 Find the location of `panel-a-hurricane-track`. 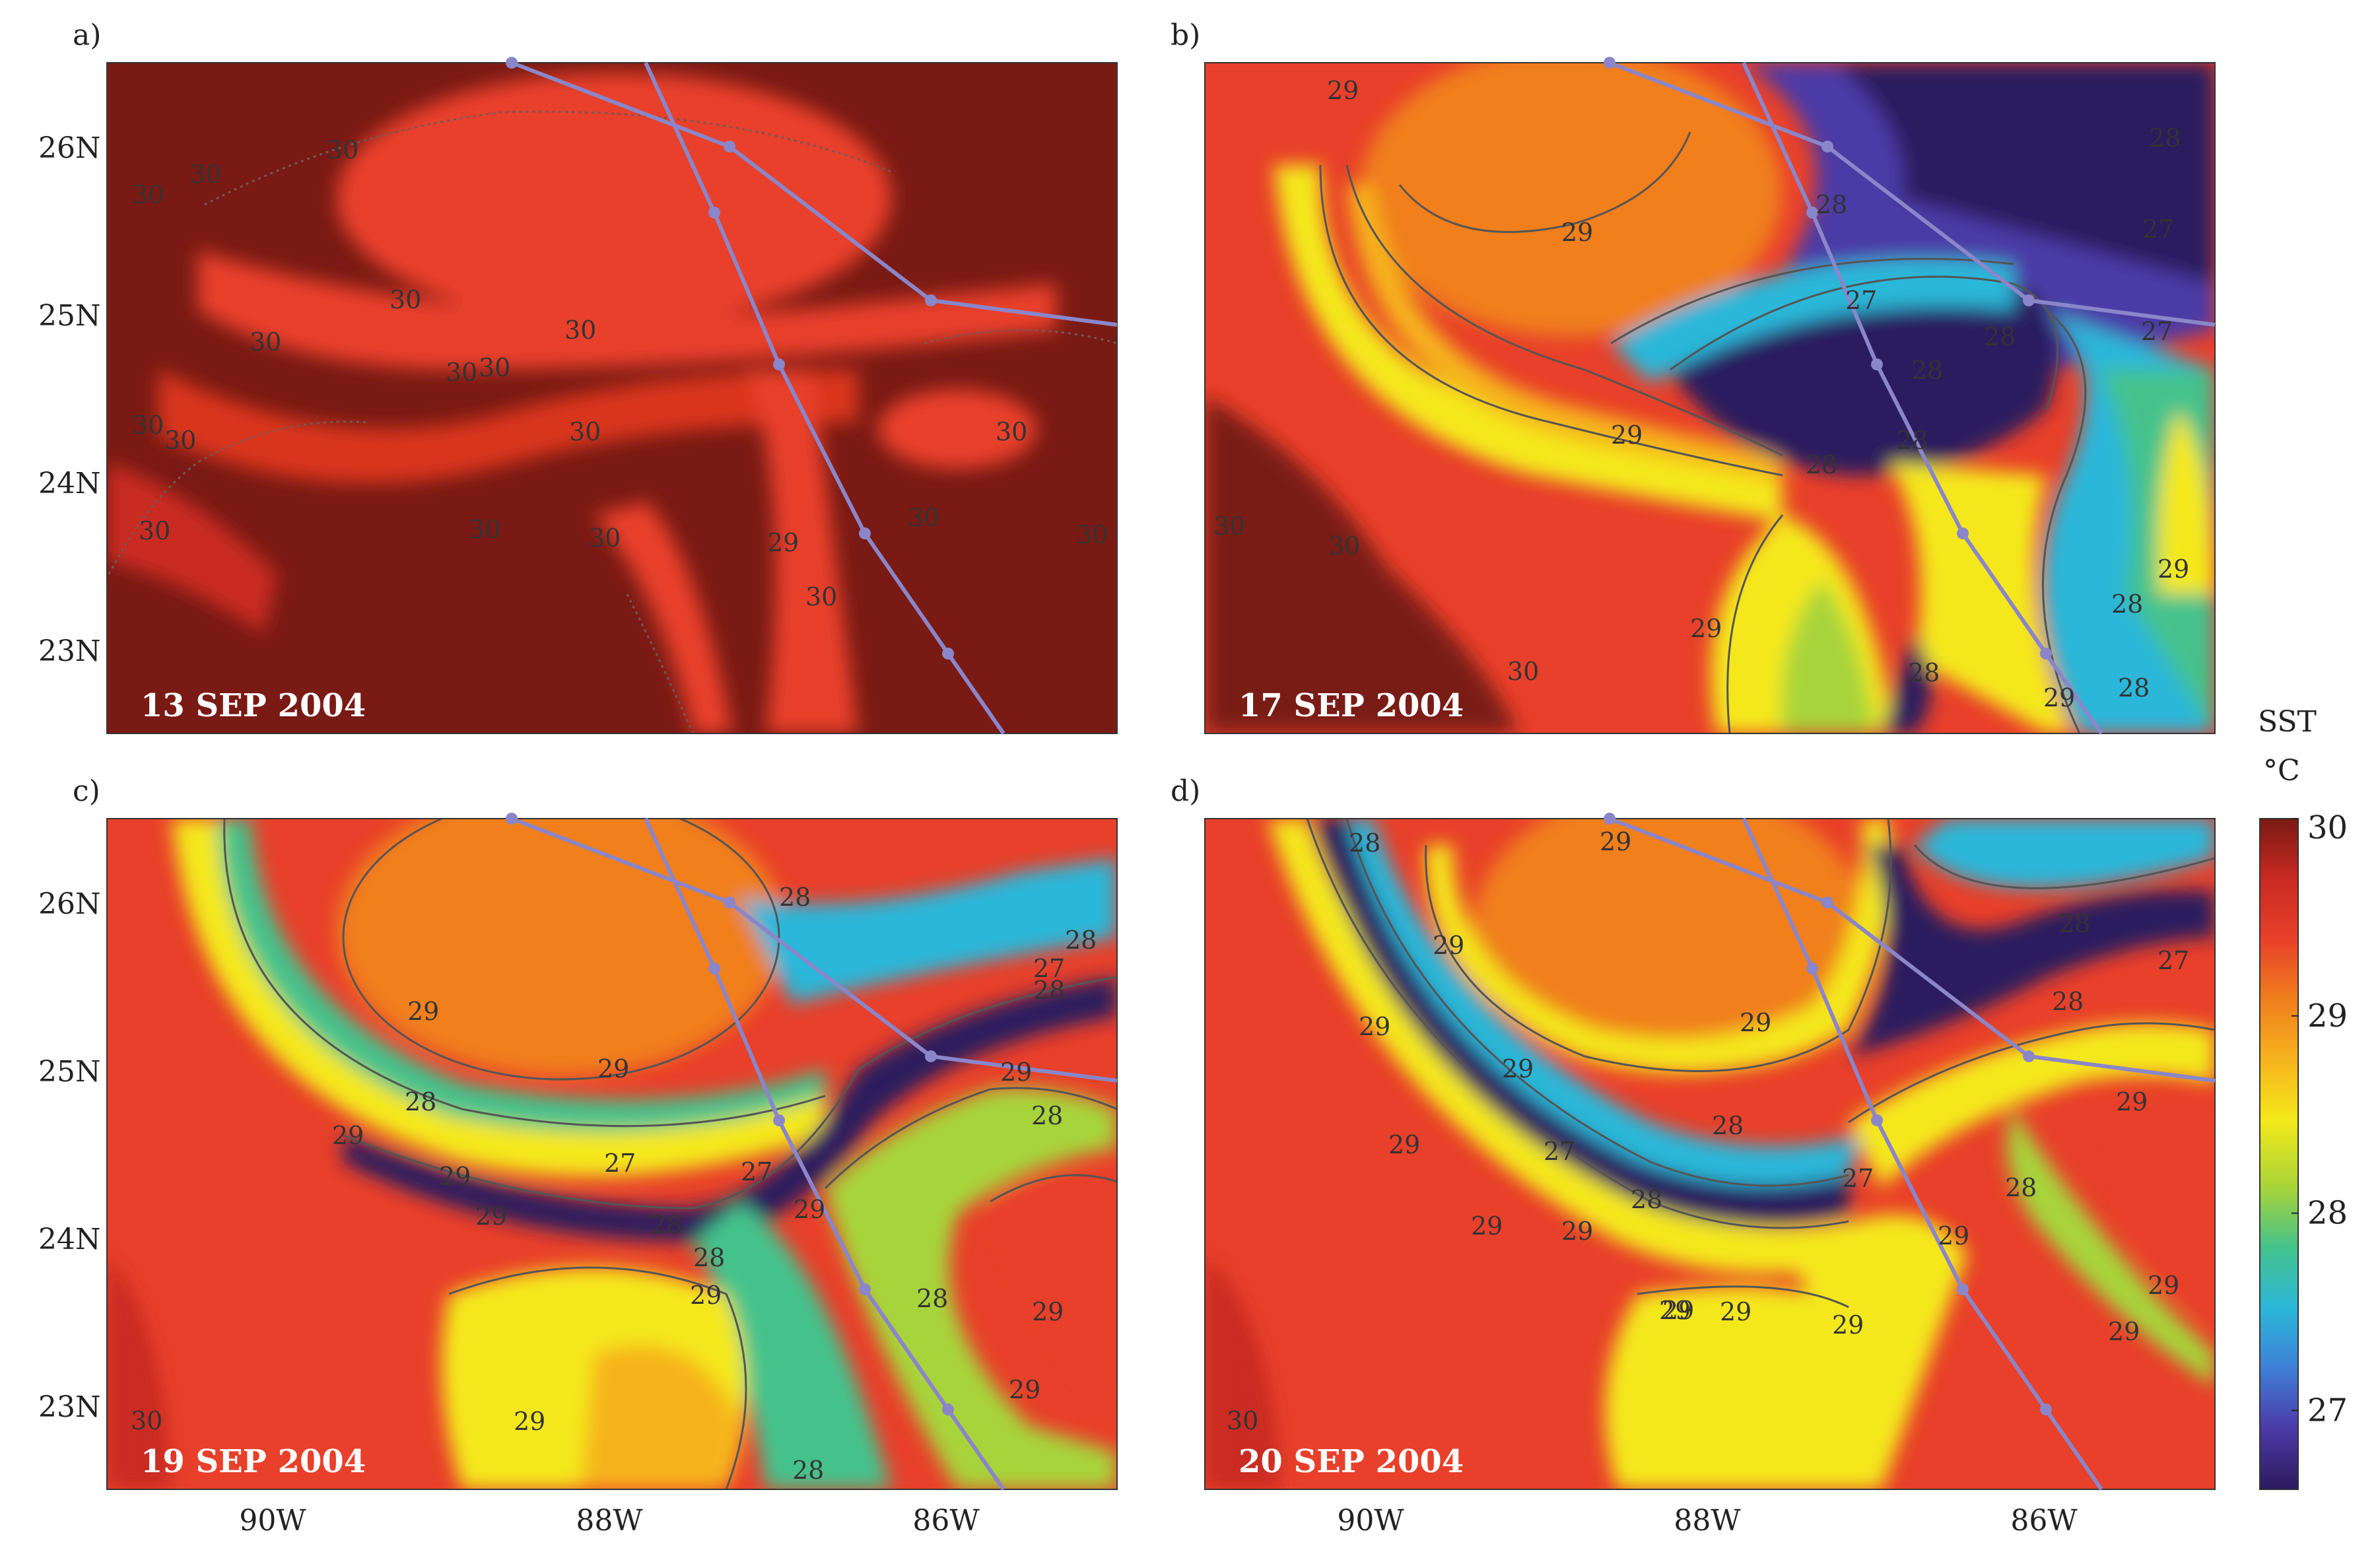

panel-a-hurricane-track is located at coordinates (812, 396).